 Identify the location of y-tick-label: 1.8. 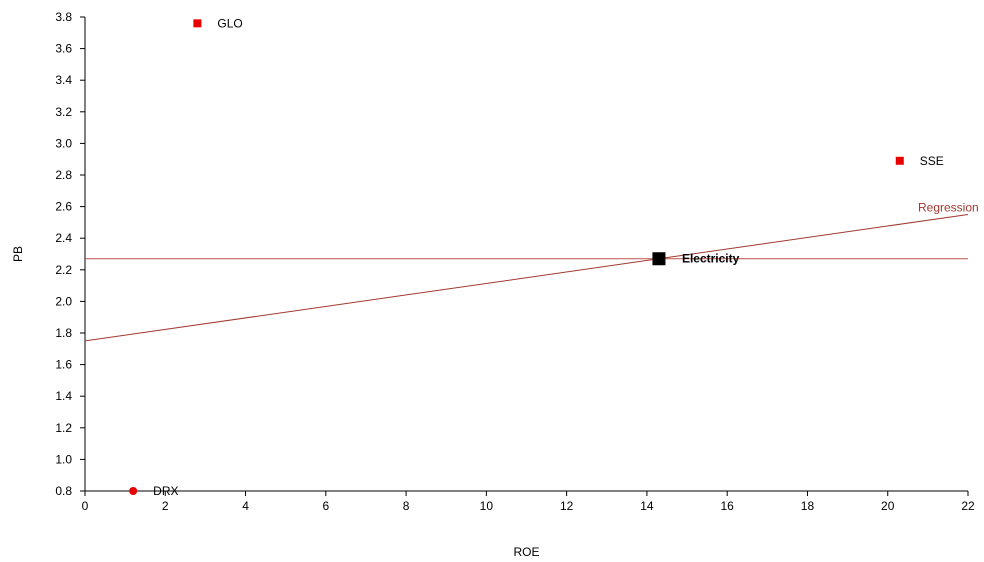
(63, 333).